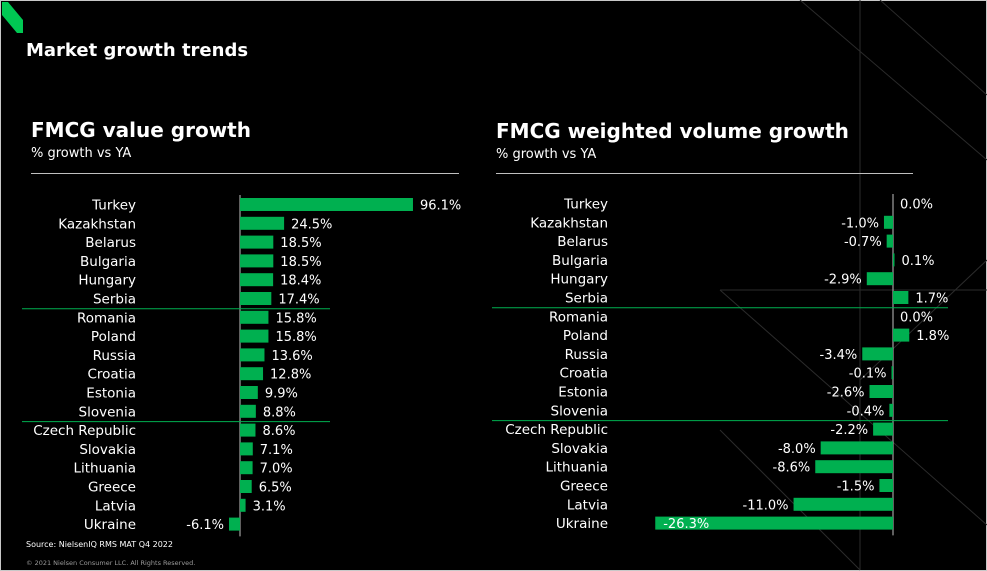 This screenshot has height=571, width=987. I want to click on value-label: 1.8%, so click(932, 336).